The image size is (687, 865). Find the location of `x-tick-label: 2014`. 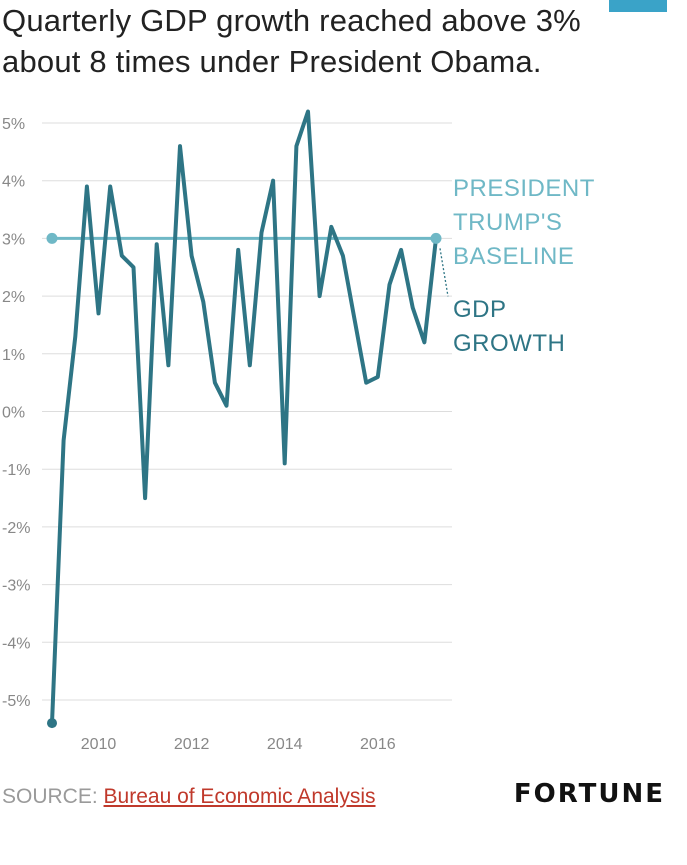

x-tick-label: 2014 is located at coordinates (285, 744).